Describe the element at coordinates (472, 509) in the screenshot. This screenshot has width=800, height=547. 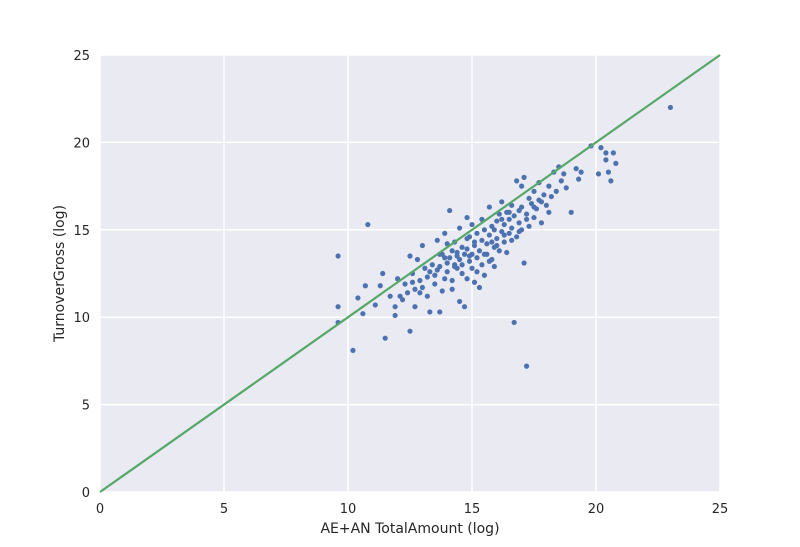
I see `x-tick-label: 15` at that location.